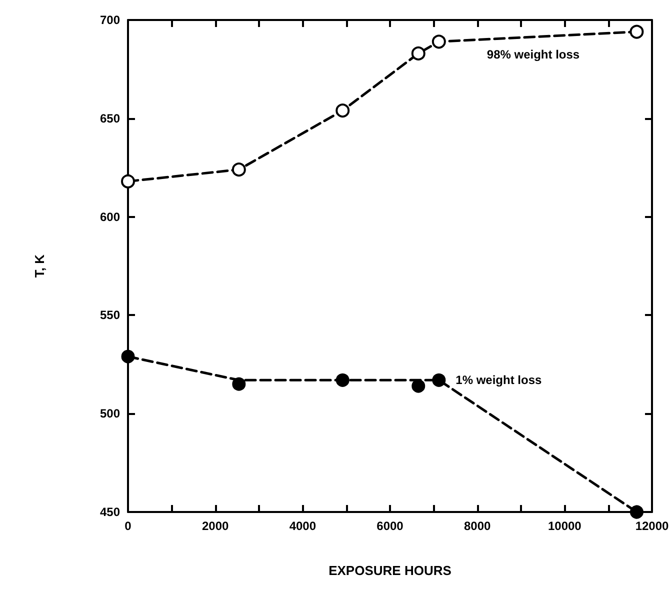  Describe the element at coordinates (478, 526) in the screenshot. I see `x-tick-label: 8000` at that location.